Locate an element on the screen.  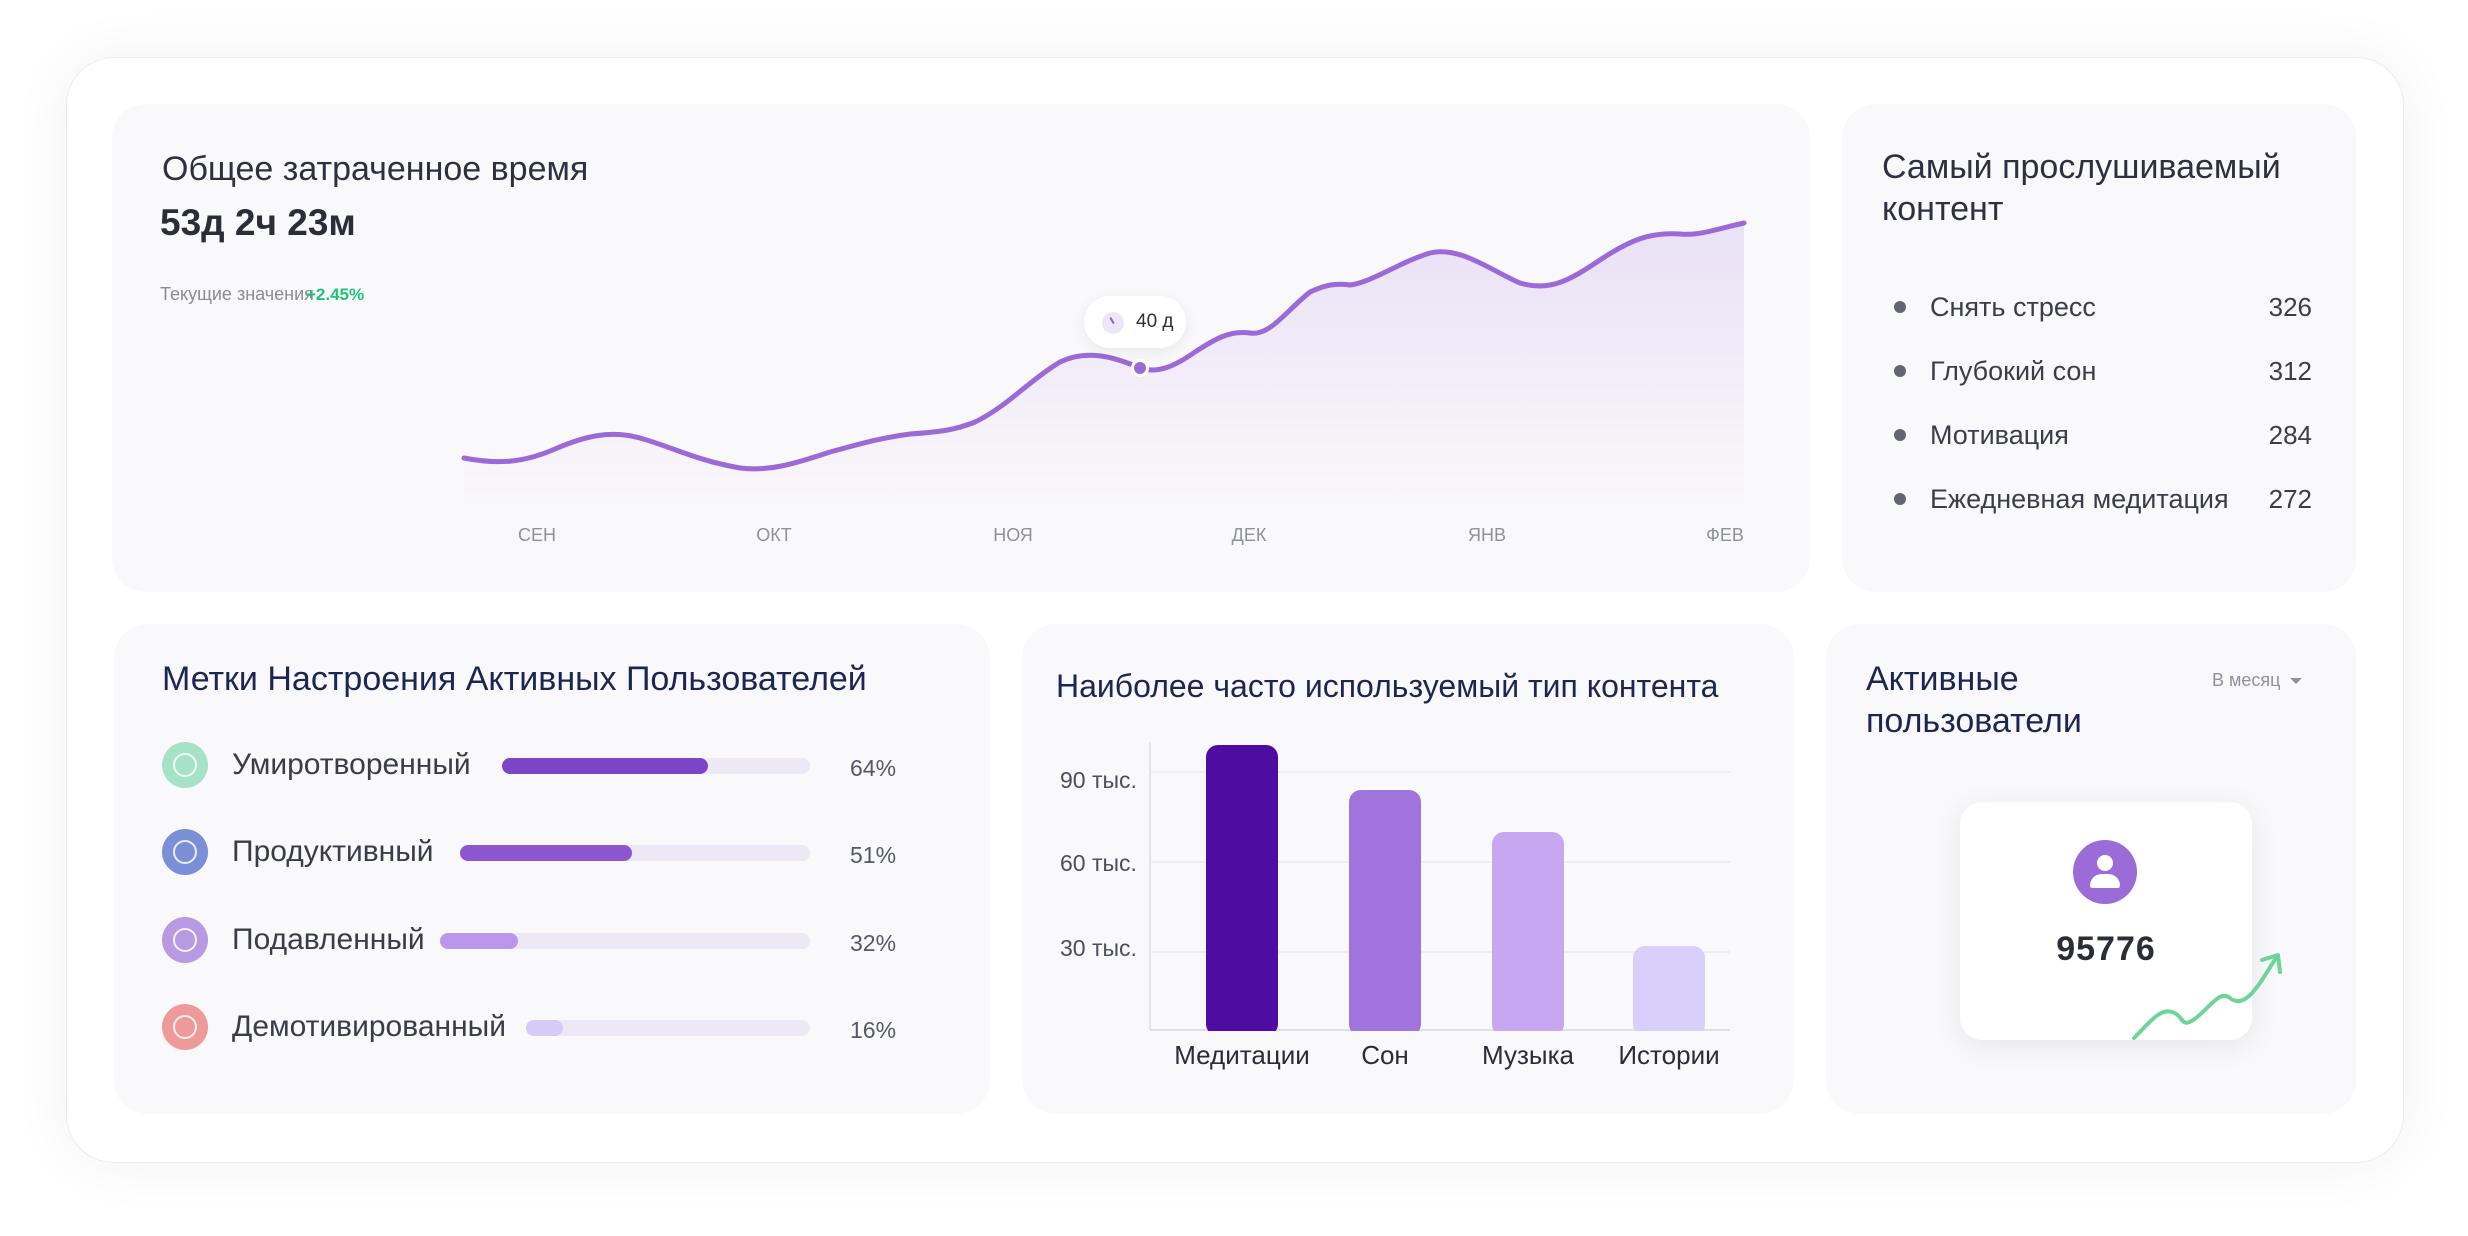
top-content-item: Мотивация 284 is located at coordinates (2102, 434).